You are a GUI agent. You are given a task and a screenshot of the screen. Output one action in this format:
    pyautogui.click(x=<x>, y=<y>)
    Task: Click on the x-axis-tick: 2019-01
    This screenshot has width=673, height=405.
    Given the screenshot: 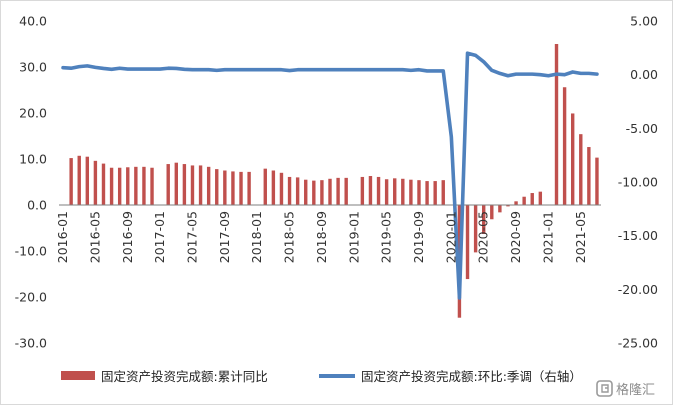 What is the action you would take?
    pyautogui.click(x=353, y=237)
    